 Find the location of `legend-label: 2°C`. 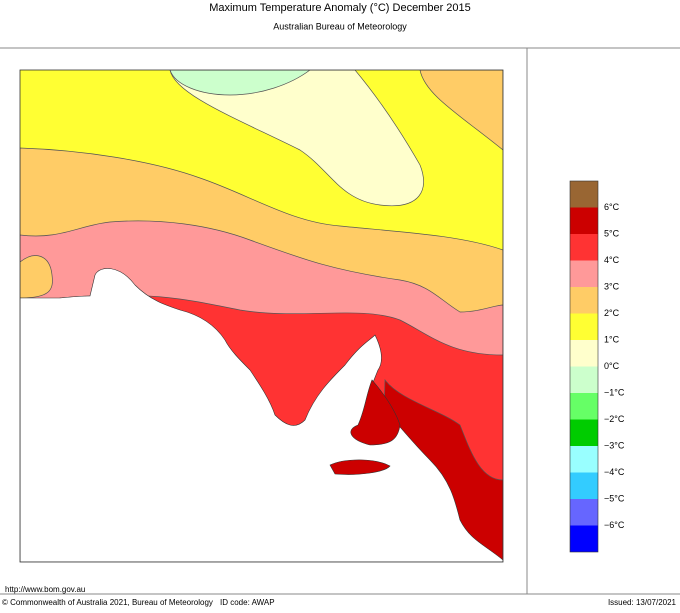

legend-label: 2°C is located at coordinates (612, 313).